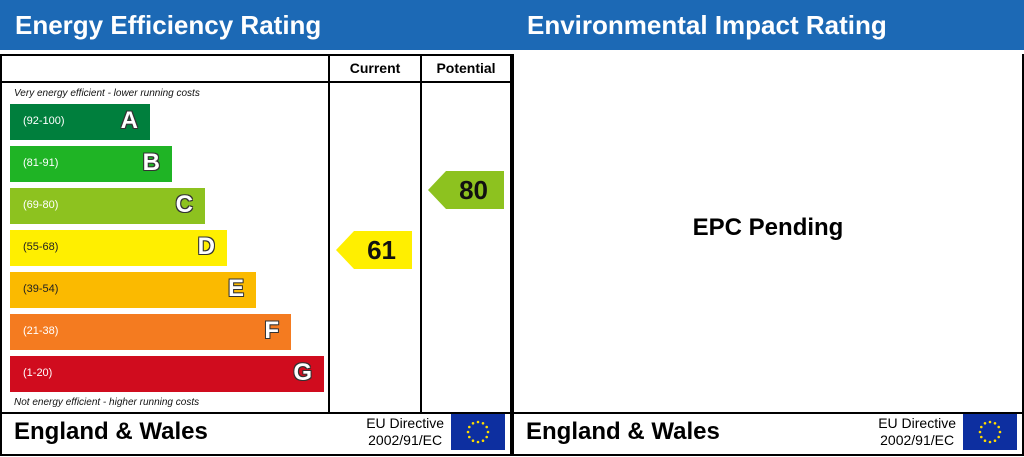 The height and width of the screenshot is (457, 1024). I want to click on band-a: (92-100) A, so click(80, 122).